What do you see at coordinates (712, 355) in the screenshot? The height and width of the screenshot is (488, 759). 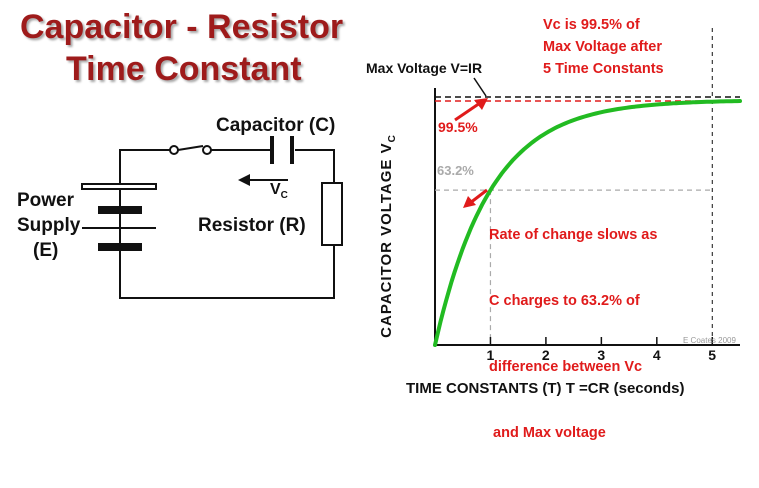 I see `x-tick-label-5: 5` at bounding box center [712, 355].